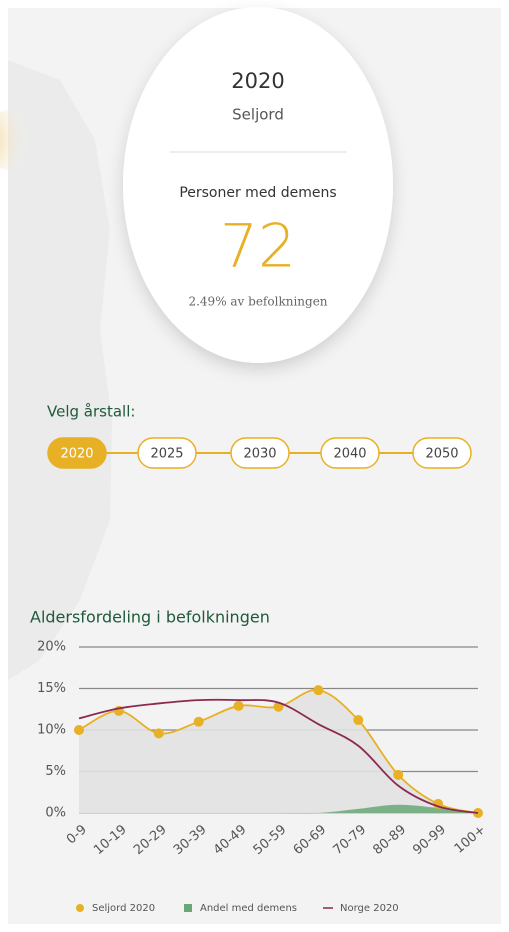  Describe the element at coordinates (258, 115) in the screenshot. I see `place: Seljord` at that location.